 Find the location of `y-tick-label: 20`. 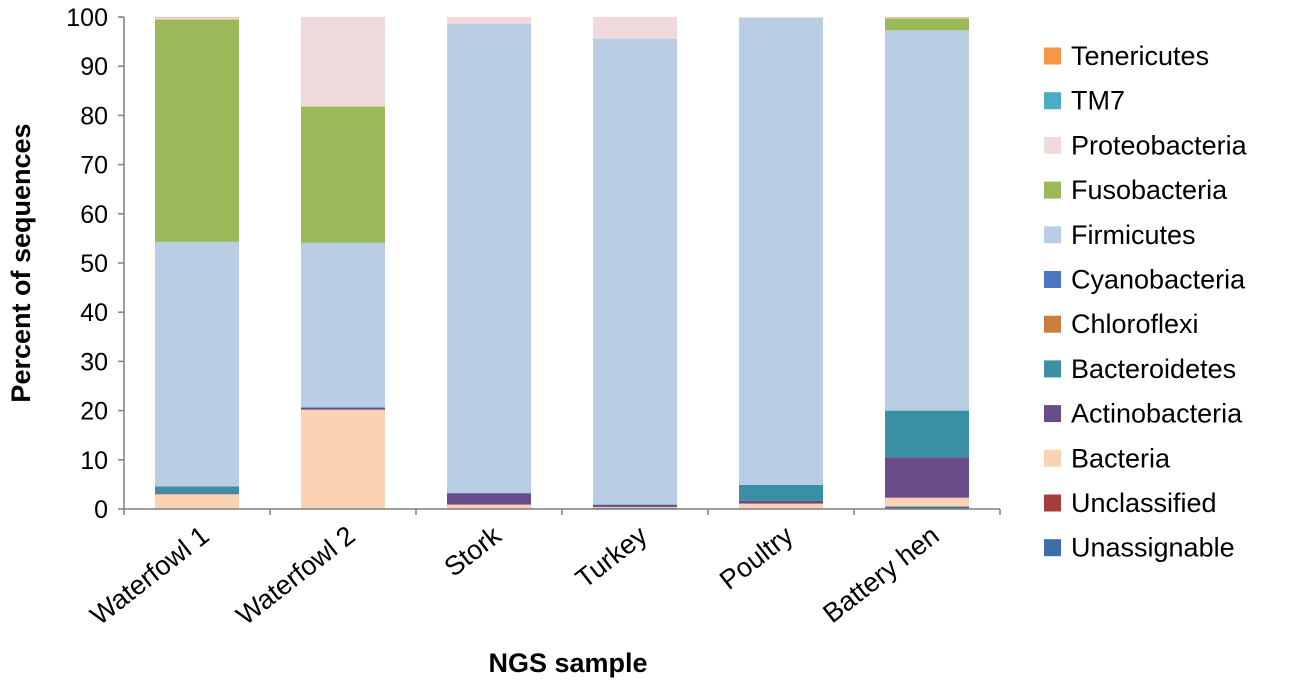

y-tick-label: 20 is located at coordinates (94, 412).